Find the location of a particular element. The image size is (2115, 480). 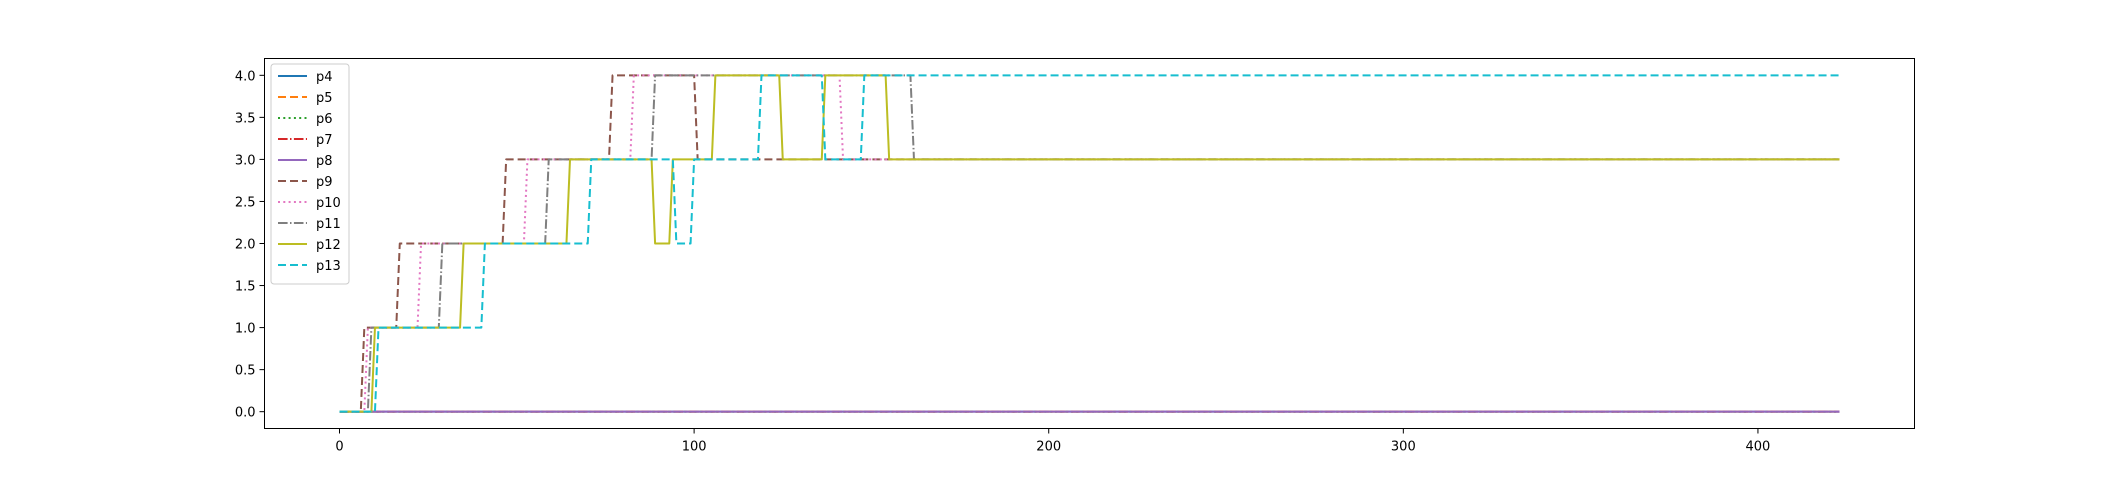

x-tick-label: 100 is located at coordinates (694, 447).